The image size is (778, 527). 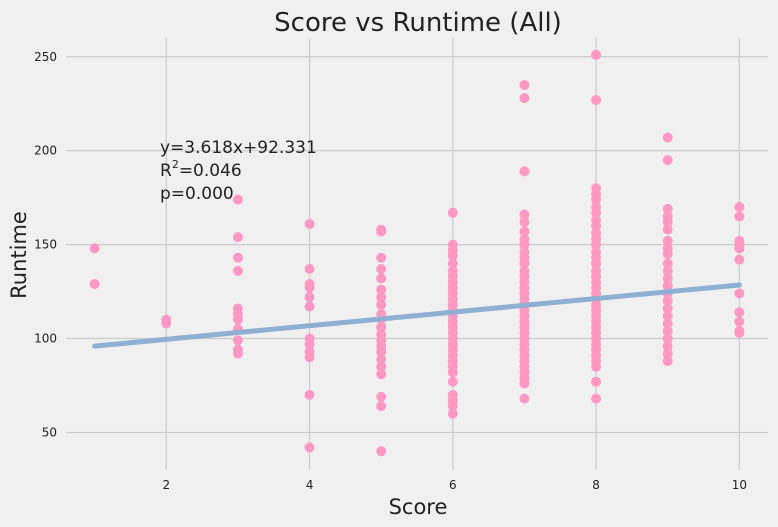 I want to click on y-tick-label: 150, so click(x=45, y=245).